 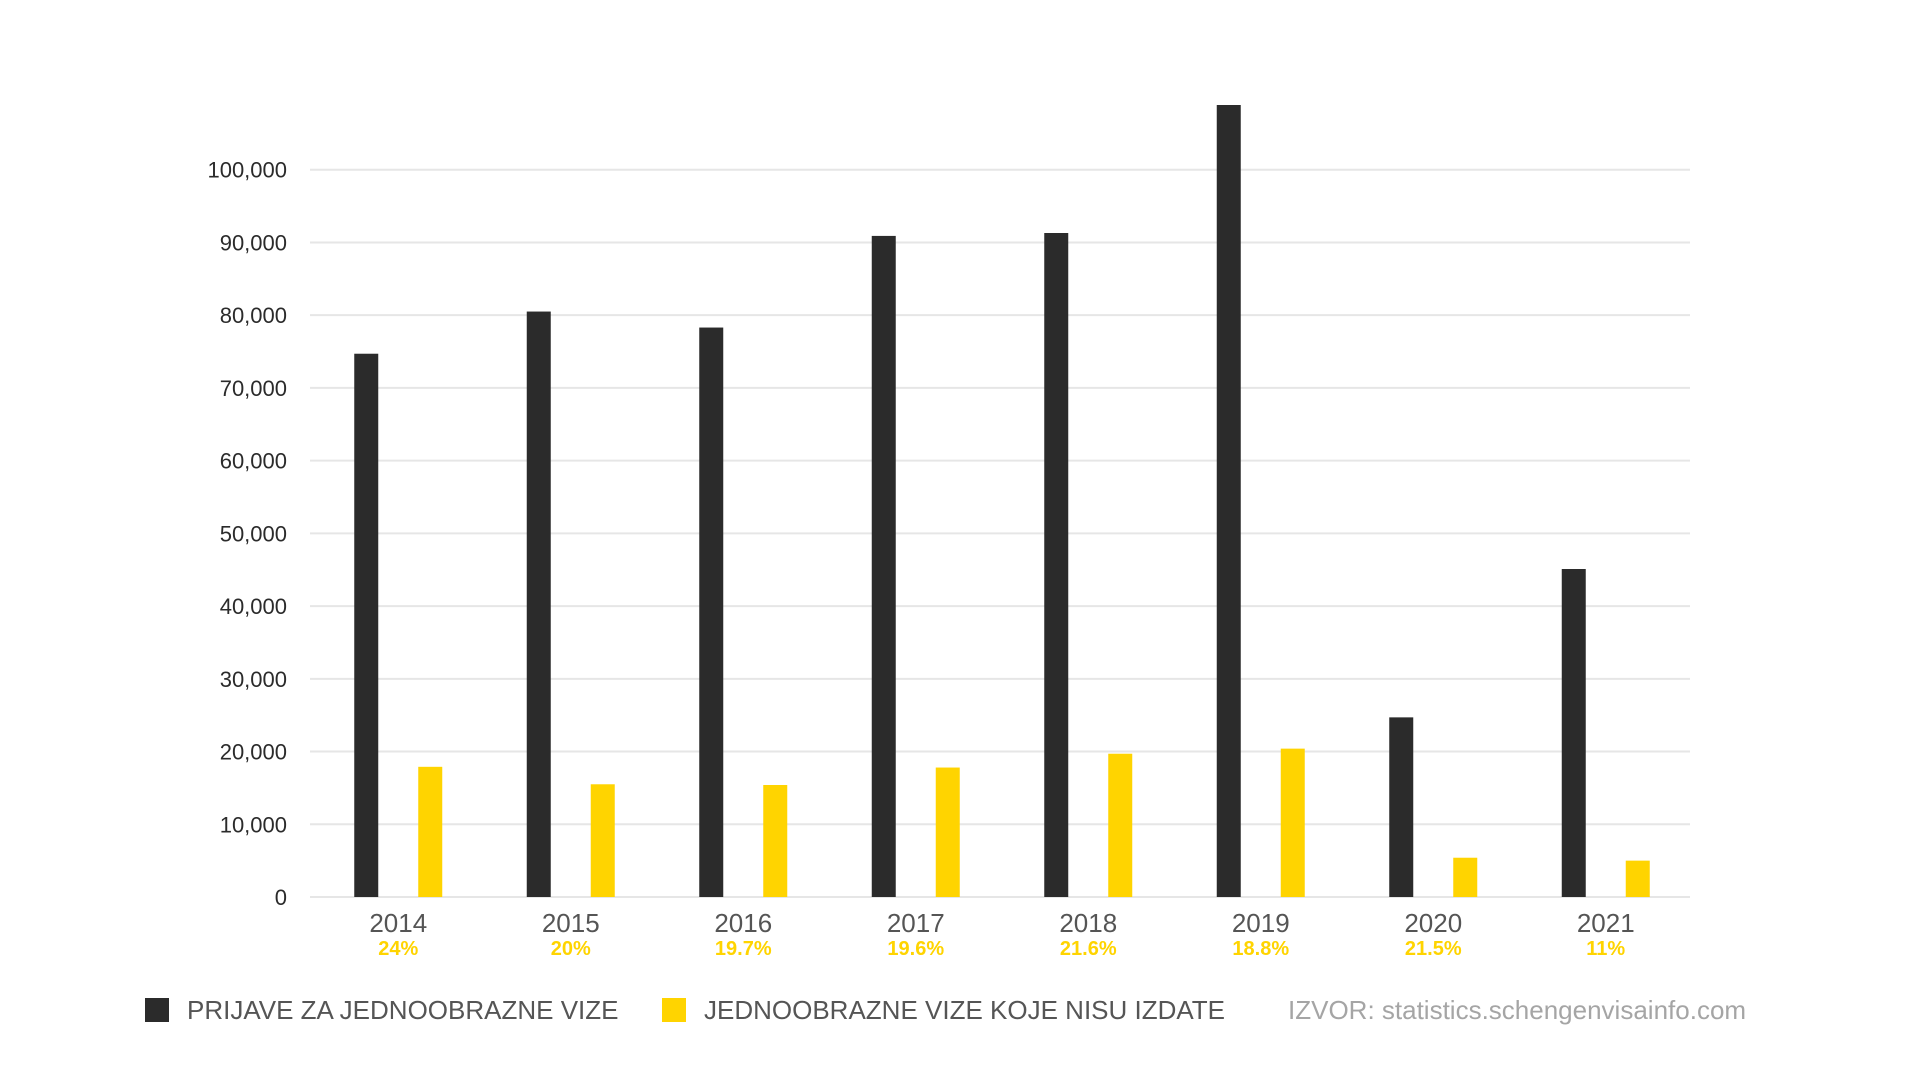 What do you see at coordinates (398, 949) in the screenshot?
I see `rejection-rate-label: 24%` at bounding box center [398, 949].